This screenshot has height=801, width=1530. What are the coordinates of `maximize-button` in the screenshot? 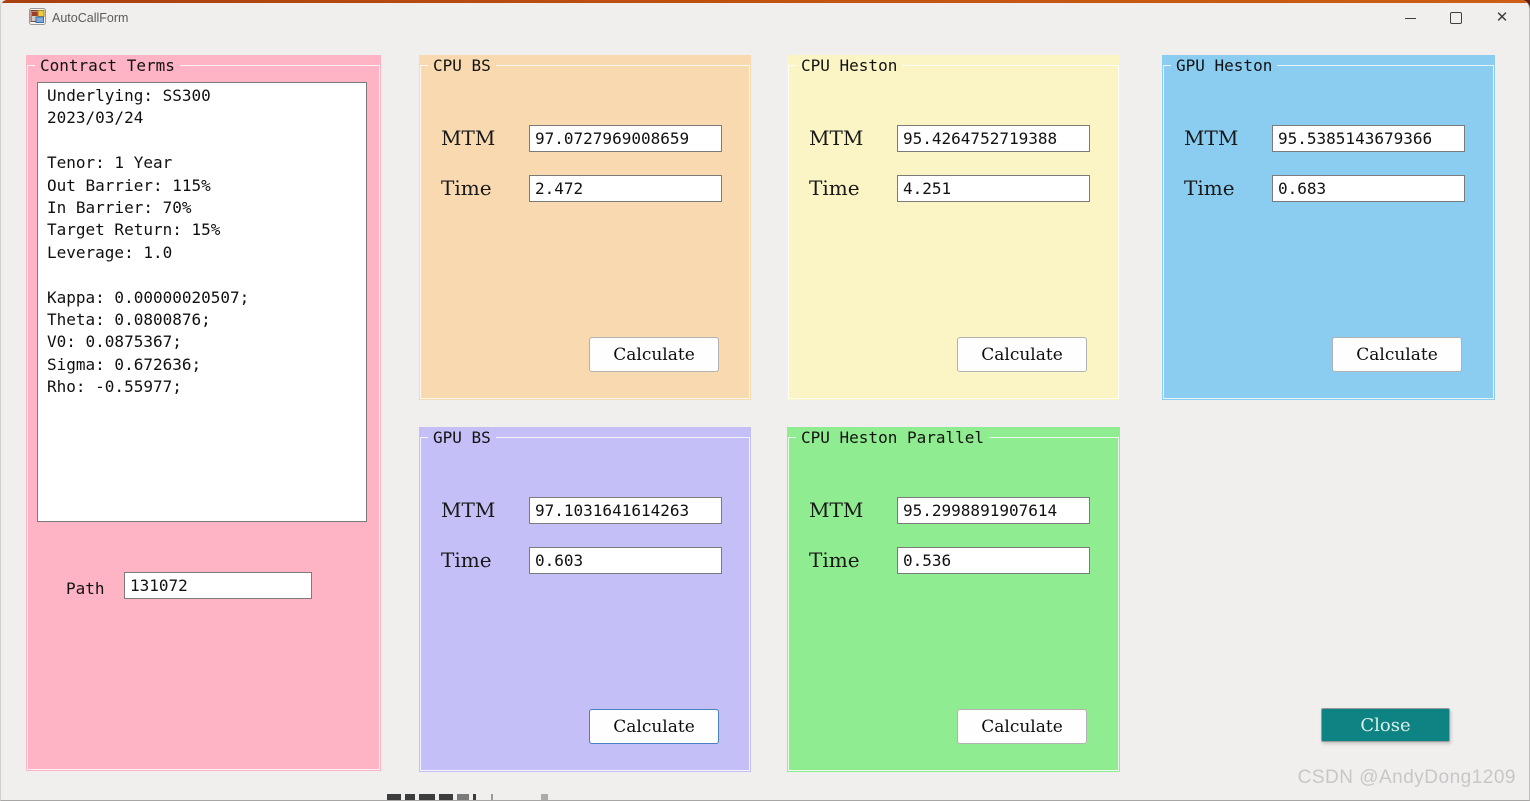 It's located at (1456, 17).